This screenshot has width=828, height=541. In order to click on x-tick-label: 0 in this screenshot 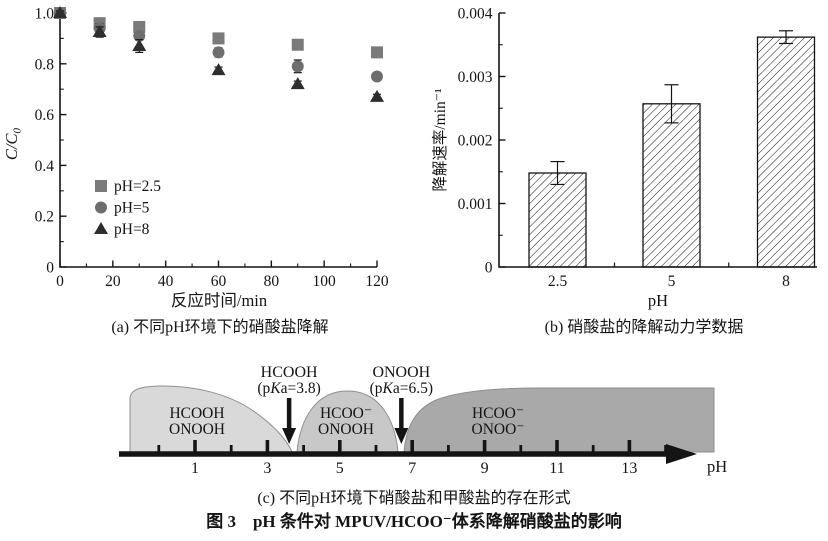, I will do `click(60, 281)`.